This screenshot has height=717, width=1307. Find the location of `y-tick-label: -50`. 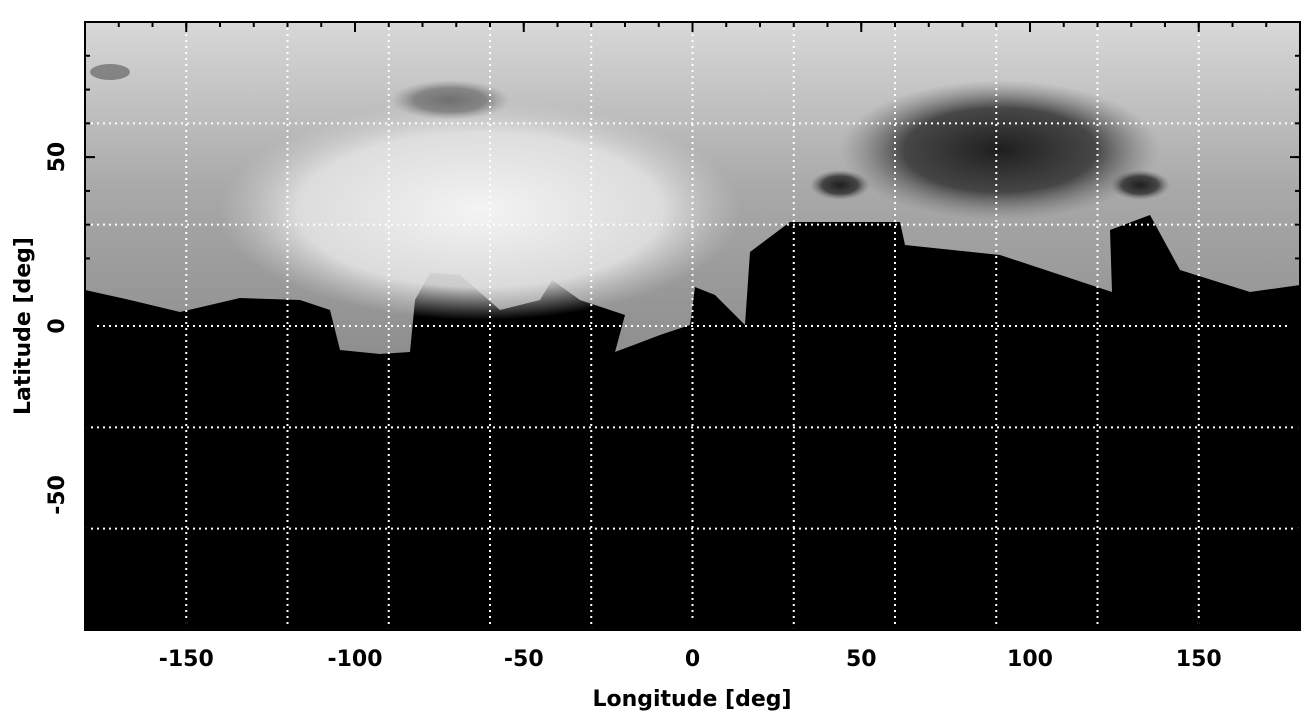

y-tick-label: -50 is located at coordinates (57, 495).